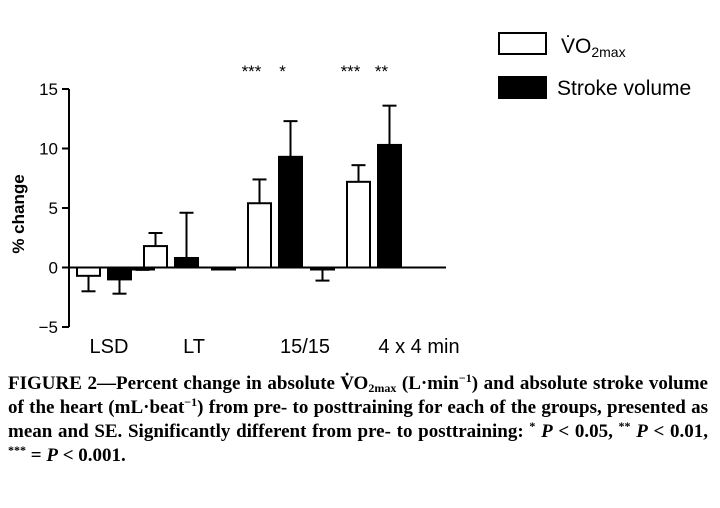 Image resolution: width=720 pixels, height=508 pixels. I want to click on legend-label-stroke-volume: Stroke volume, so click(624, 88).